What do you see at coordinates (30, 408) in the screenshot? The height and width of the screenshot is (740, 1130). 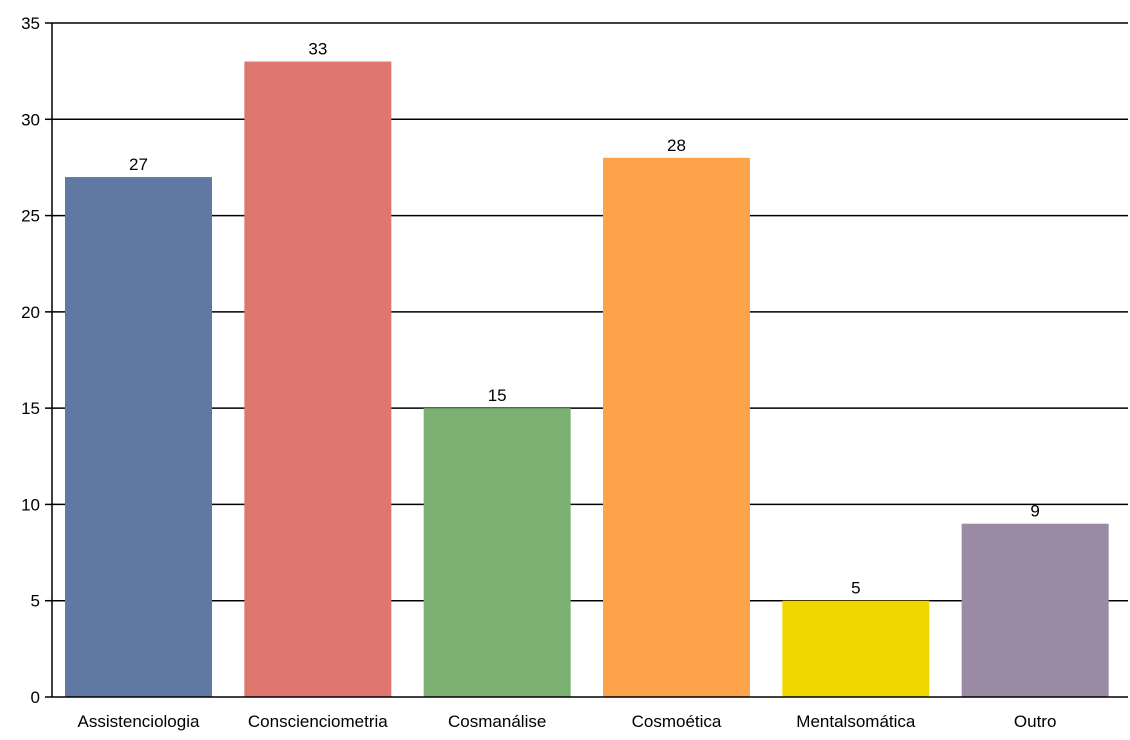 I see `y-tick-label-15: 15` at bounding box center [30, 408].